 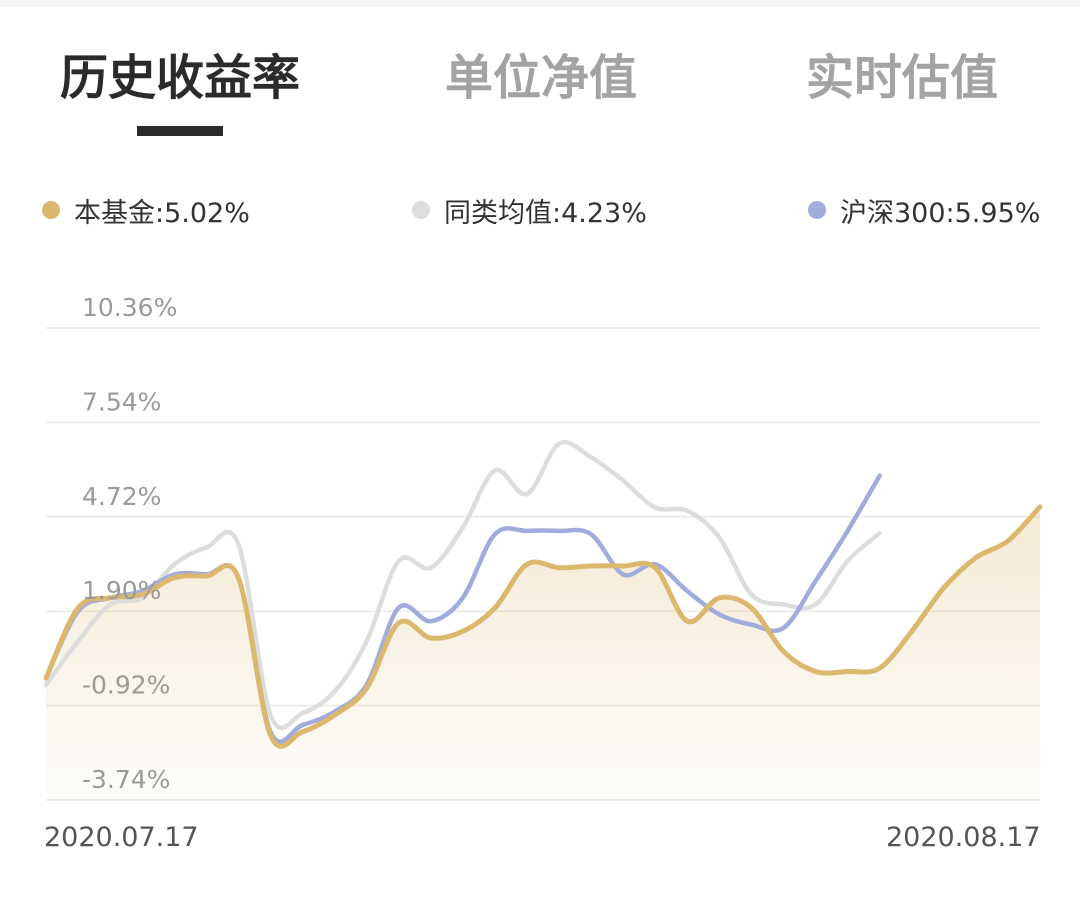 I want to click on chart-legend: 本基金:5.02% 同类均值:4.23% 沪深300:5.95%, so click(x=540, y=210).